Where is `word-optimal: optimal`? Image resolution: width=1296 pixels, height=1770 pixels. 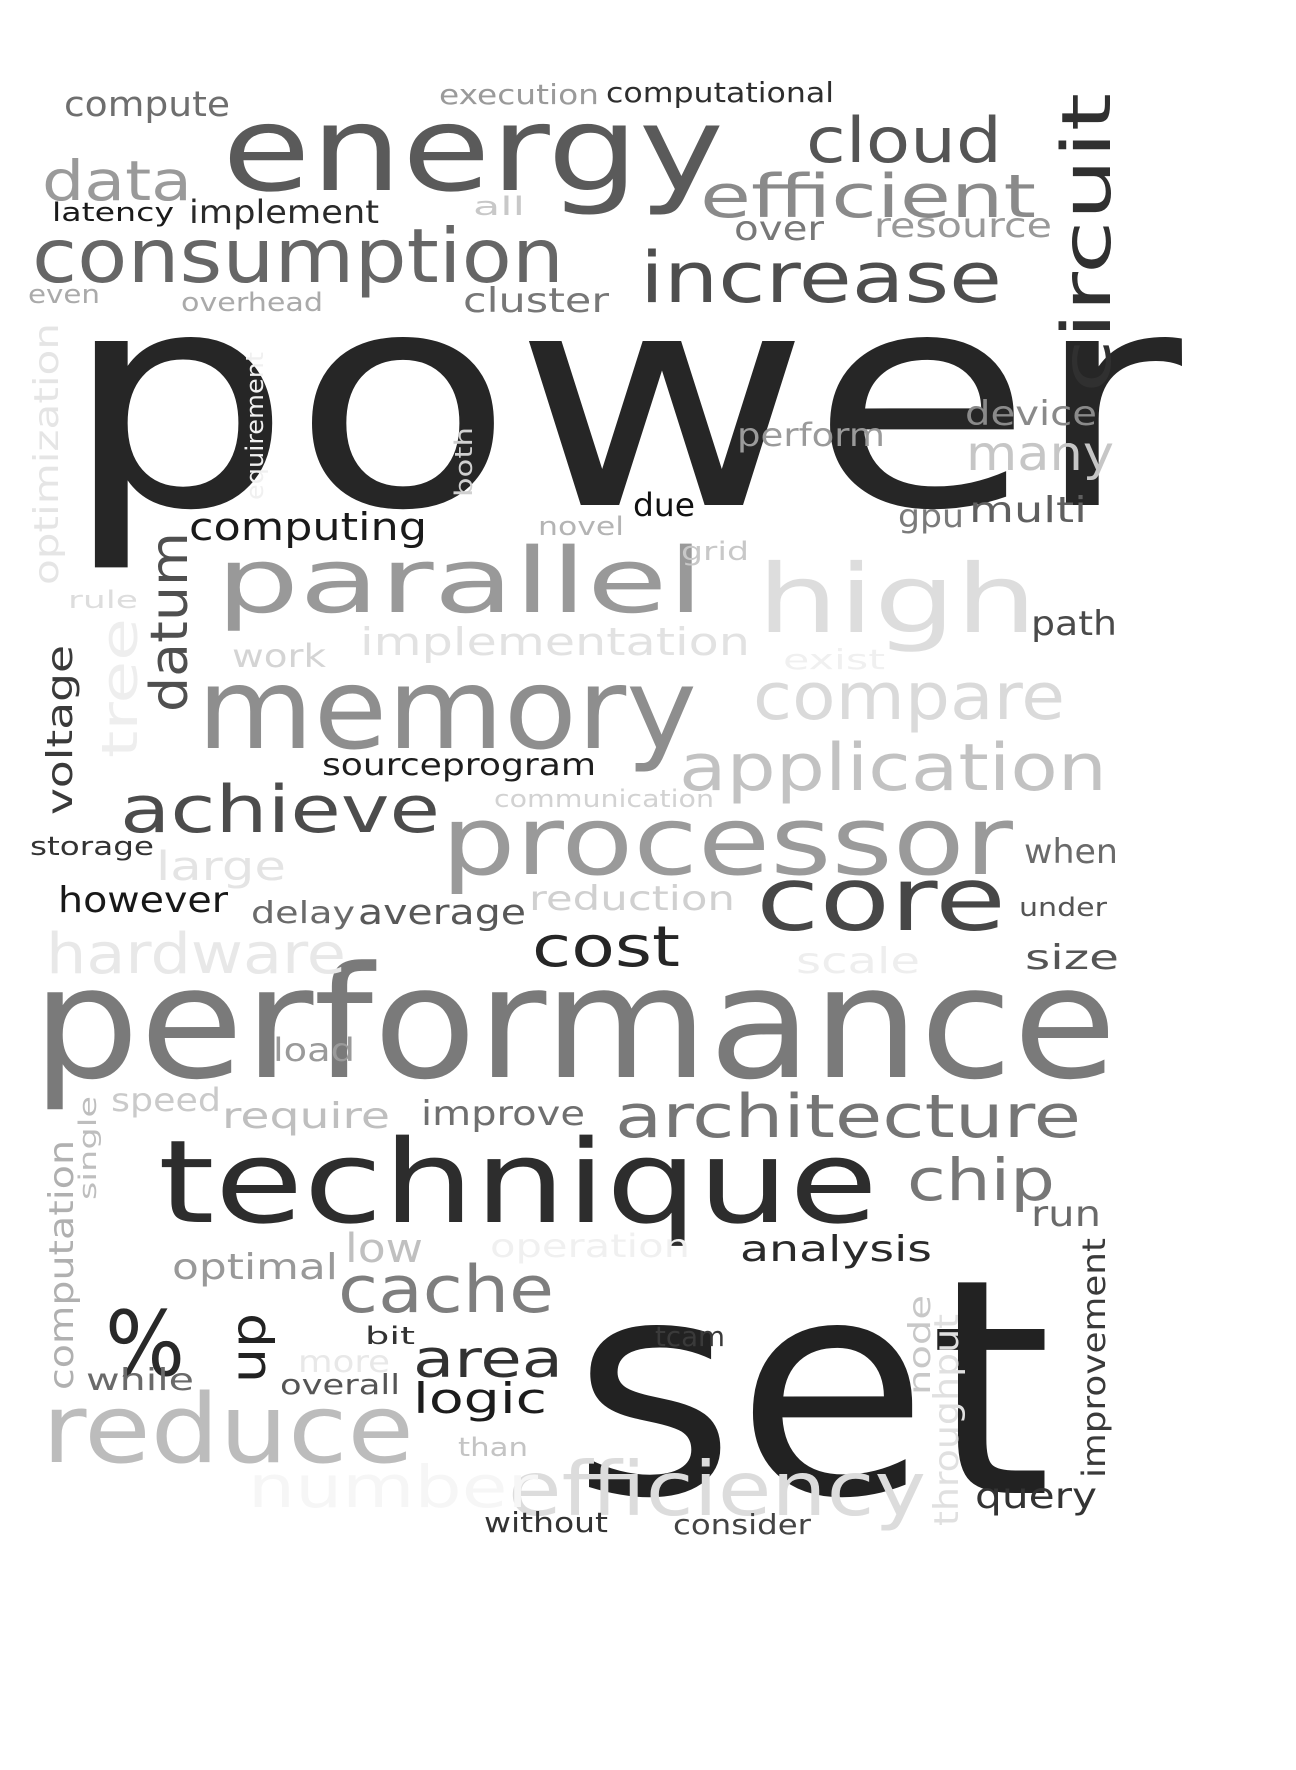
word-optimal: optimal is located at coordinates (255, 1267).